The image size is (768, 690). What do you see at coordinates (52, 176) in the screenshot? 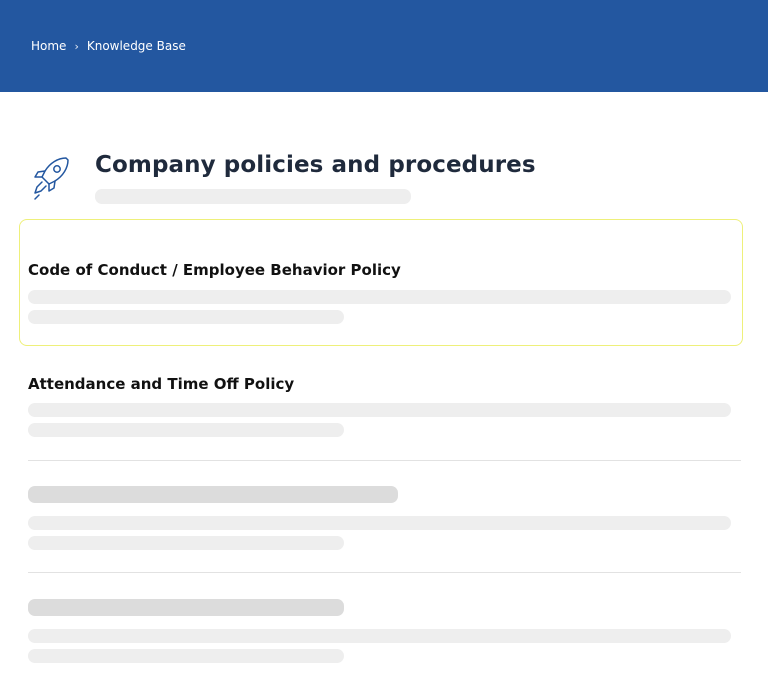
I see `rocket-icon` at bounding box center [52, 176].